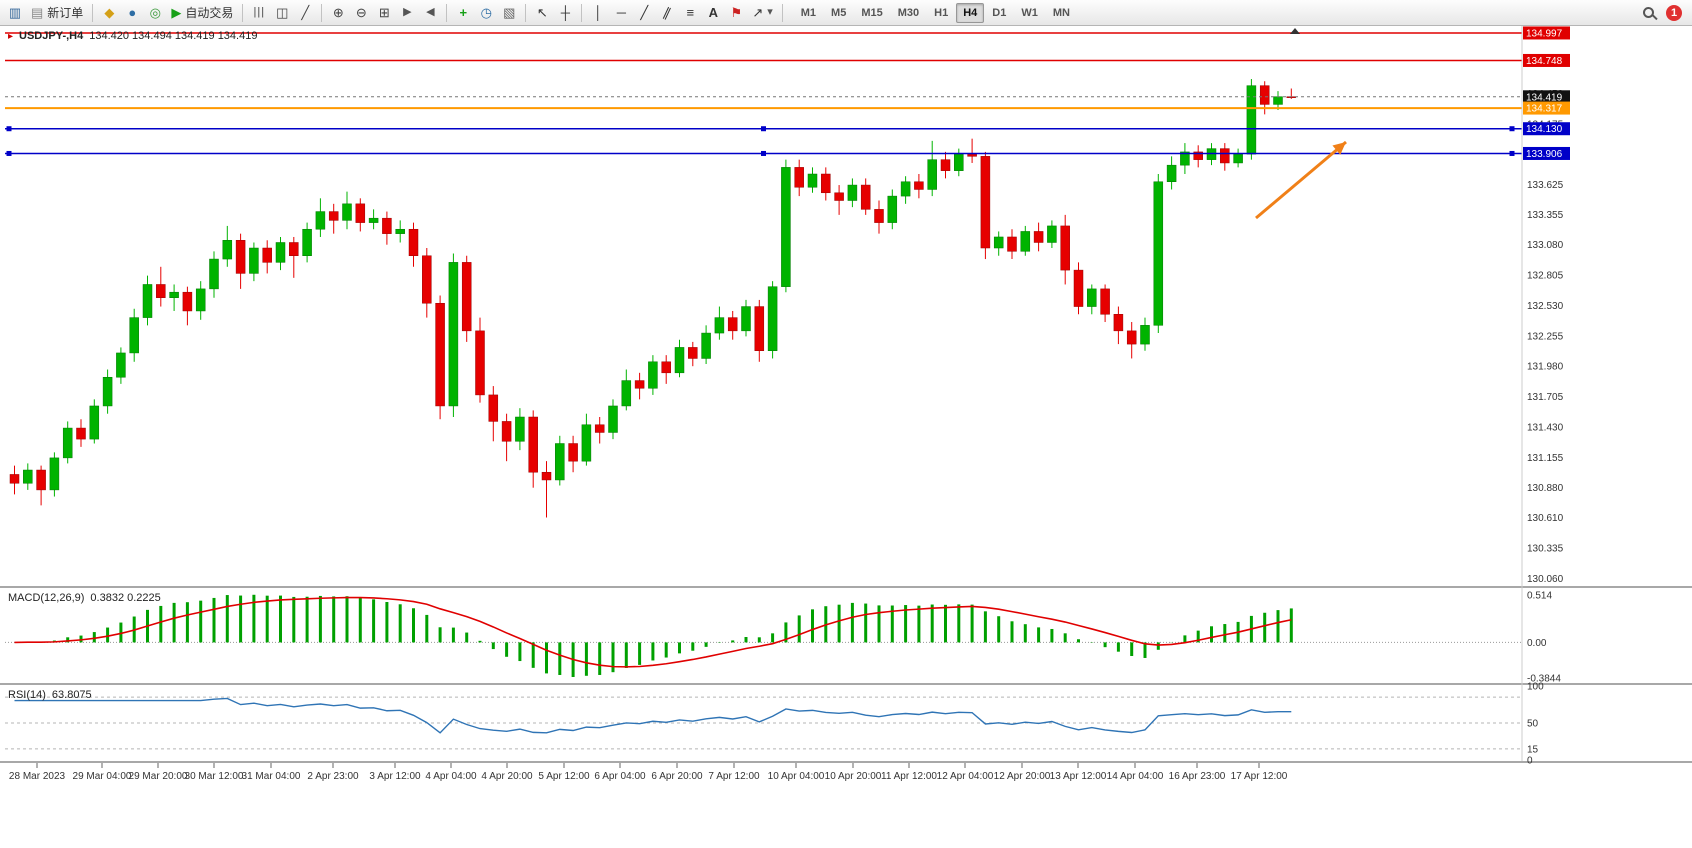 The image size is (1692, 848). I want to click on svg-text: 130.610, so click(1545, 518).